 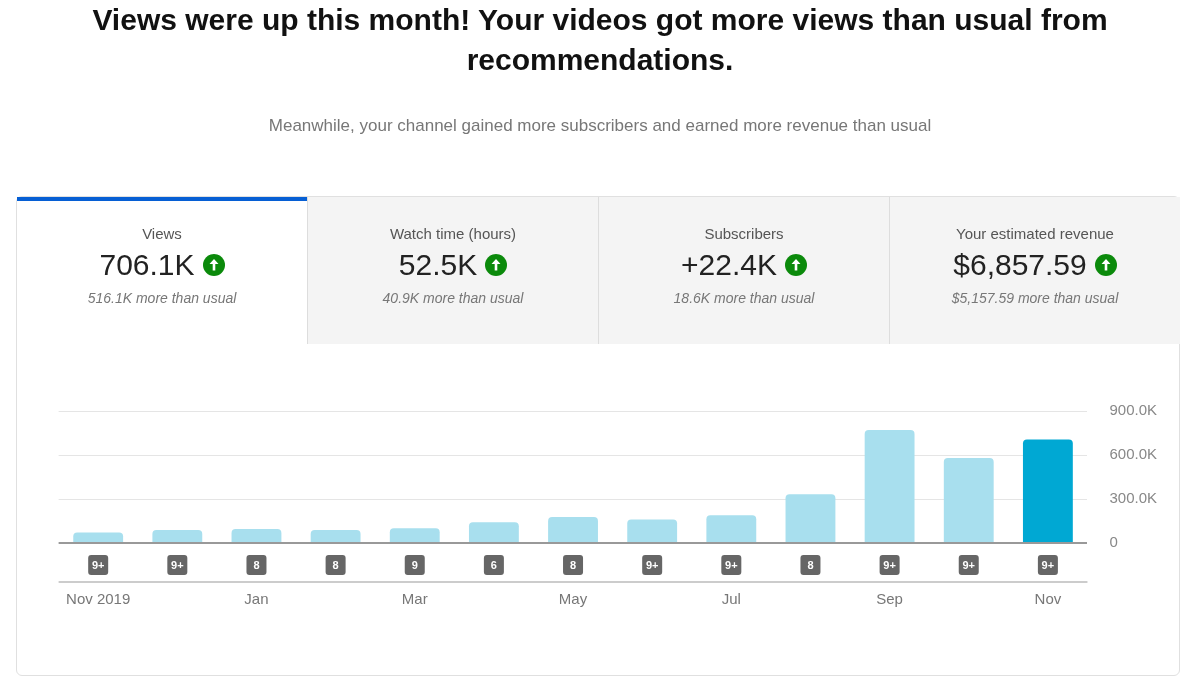 I want to click on text: Subscribers, so click(x=744, y=233).